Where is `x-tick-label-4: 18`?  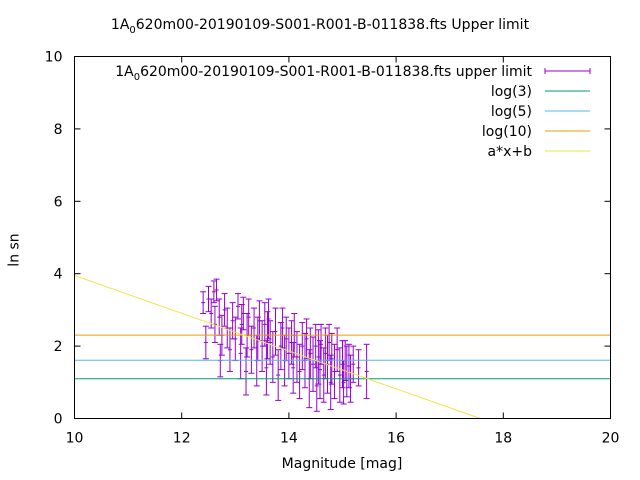 x-tick-label-4: 18 is located at coordinates (503, 439).